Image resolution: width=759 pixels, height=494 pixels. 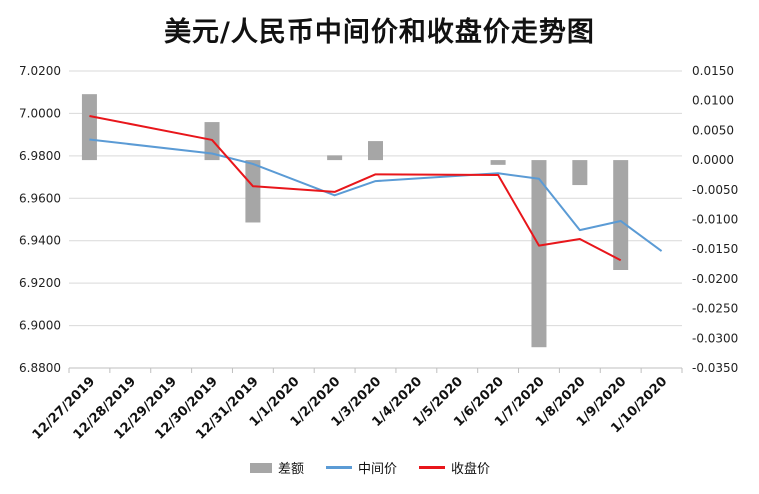 I want to click on legend: 差额 中间价 收盘价, so click(x=381, y=467).